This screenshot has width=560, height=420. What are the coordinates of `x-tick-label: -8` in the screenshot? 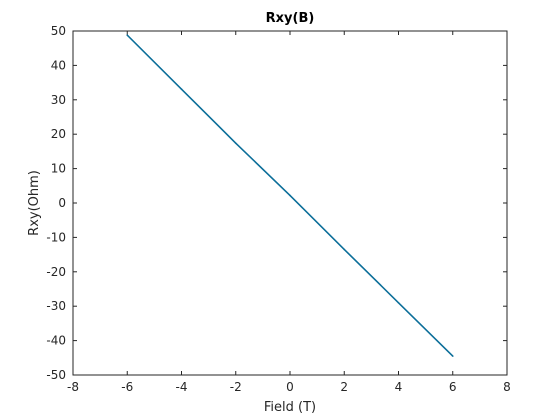 It's located at (73, 387).